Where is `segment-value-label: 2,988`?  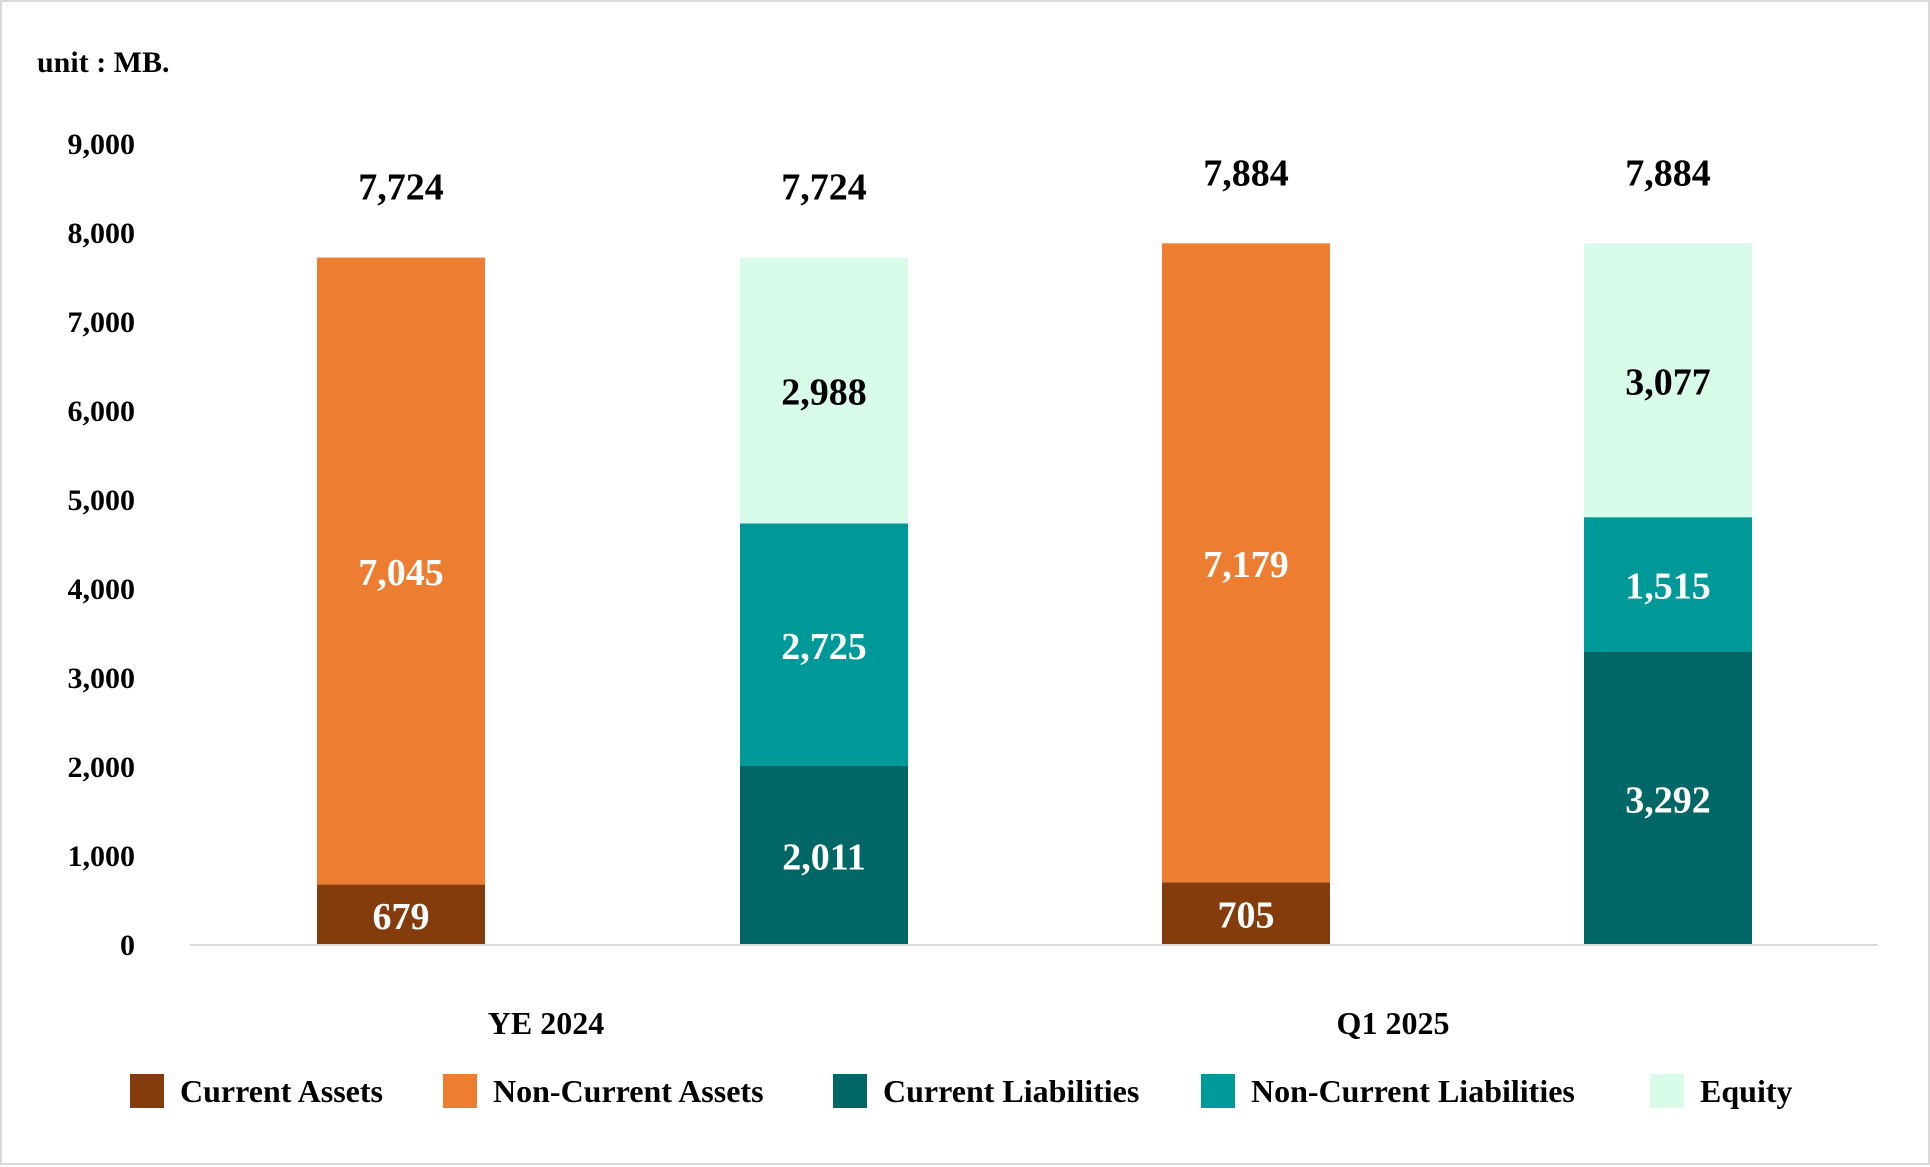
segment-value-label: 2,988 is located at coordinates (824, 393).